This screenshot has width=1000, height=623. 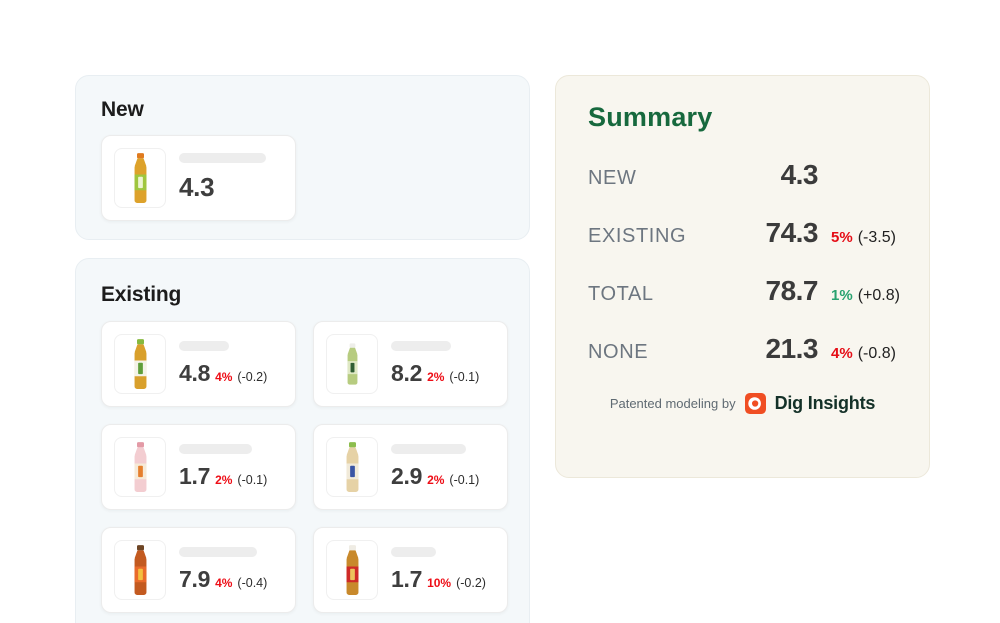 What do you see at coordinates (878, 295) in the screenshot?
I see `summary-change-delta: (+0.8)` at bounding box center [878, 295].